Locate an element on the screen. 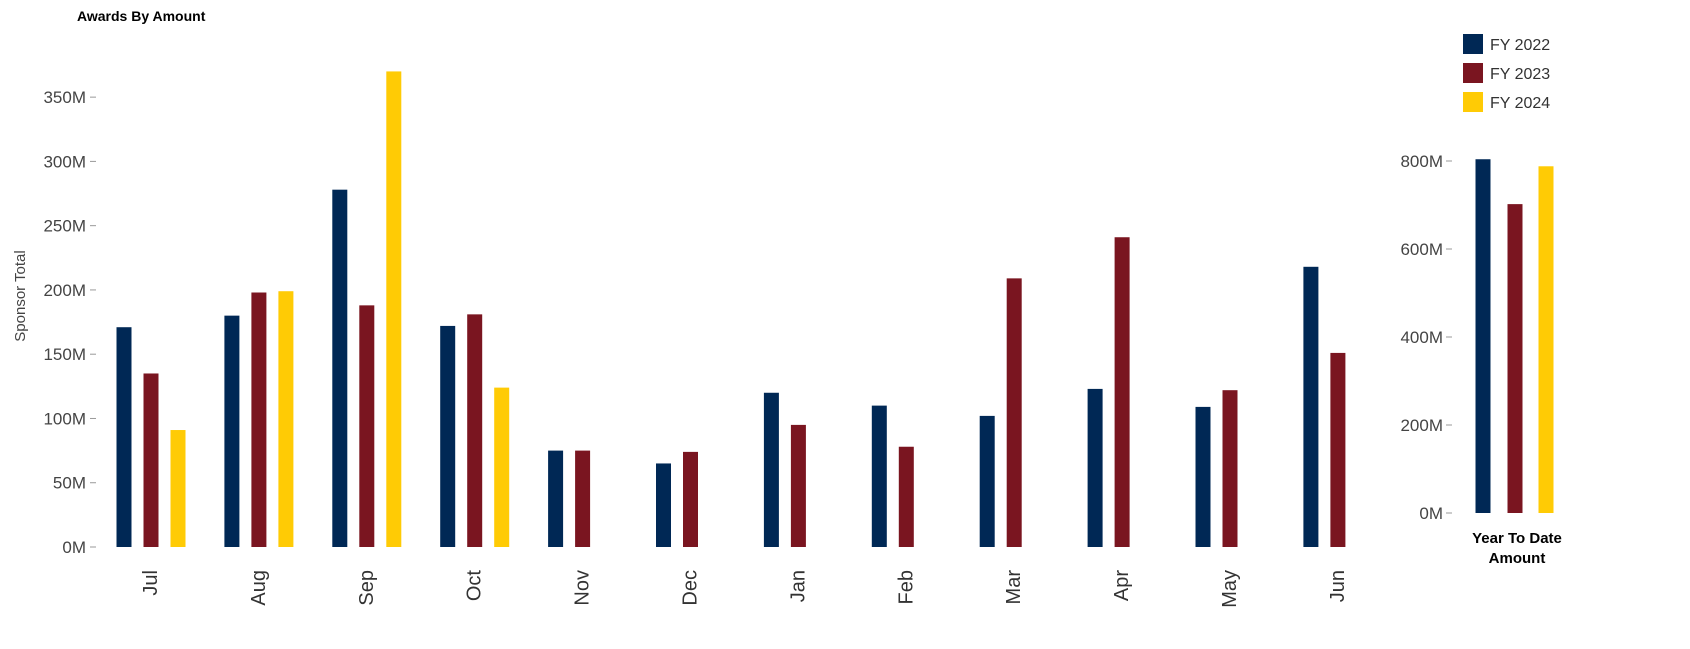 Image resolution: width=1690 pixels, height=649 pixels. ytd-tick-label: 600M is located at coordinates (1421, 249).